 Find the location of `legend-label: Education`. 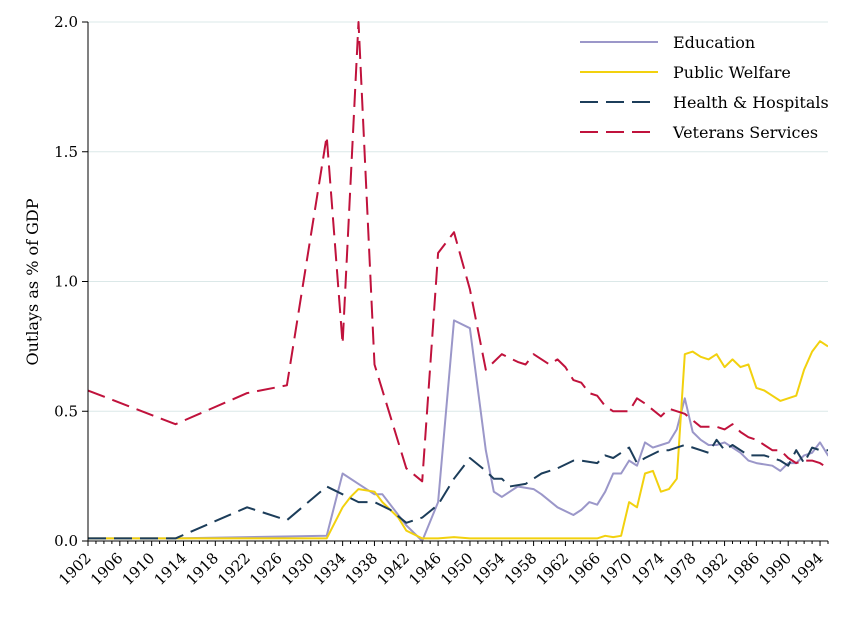

legend-label: Education is located at coordinates (714, 42).